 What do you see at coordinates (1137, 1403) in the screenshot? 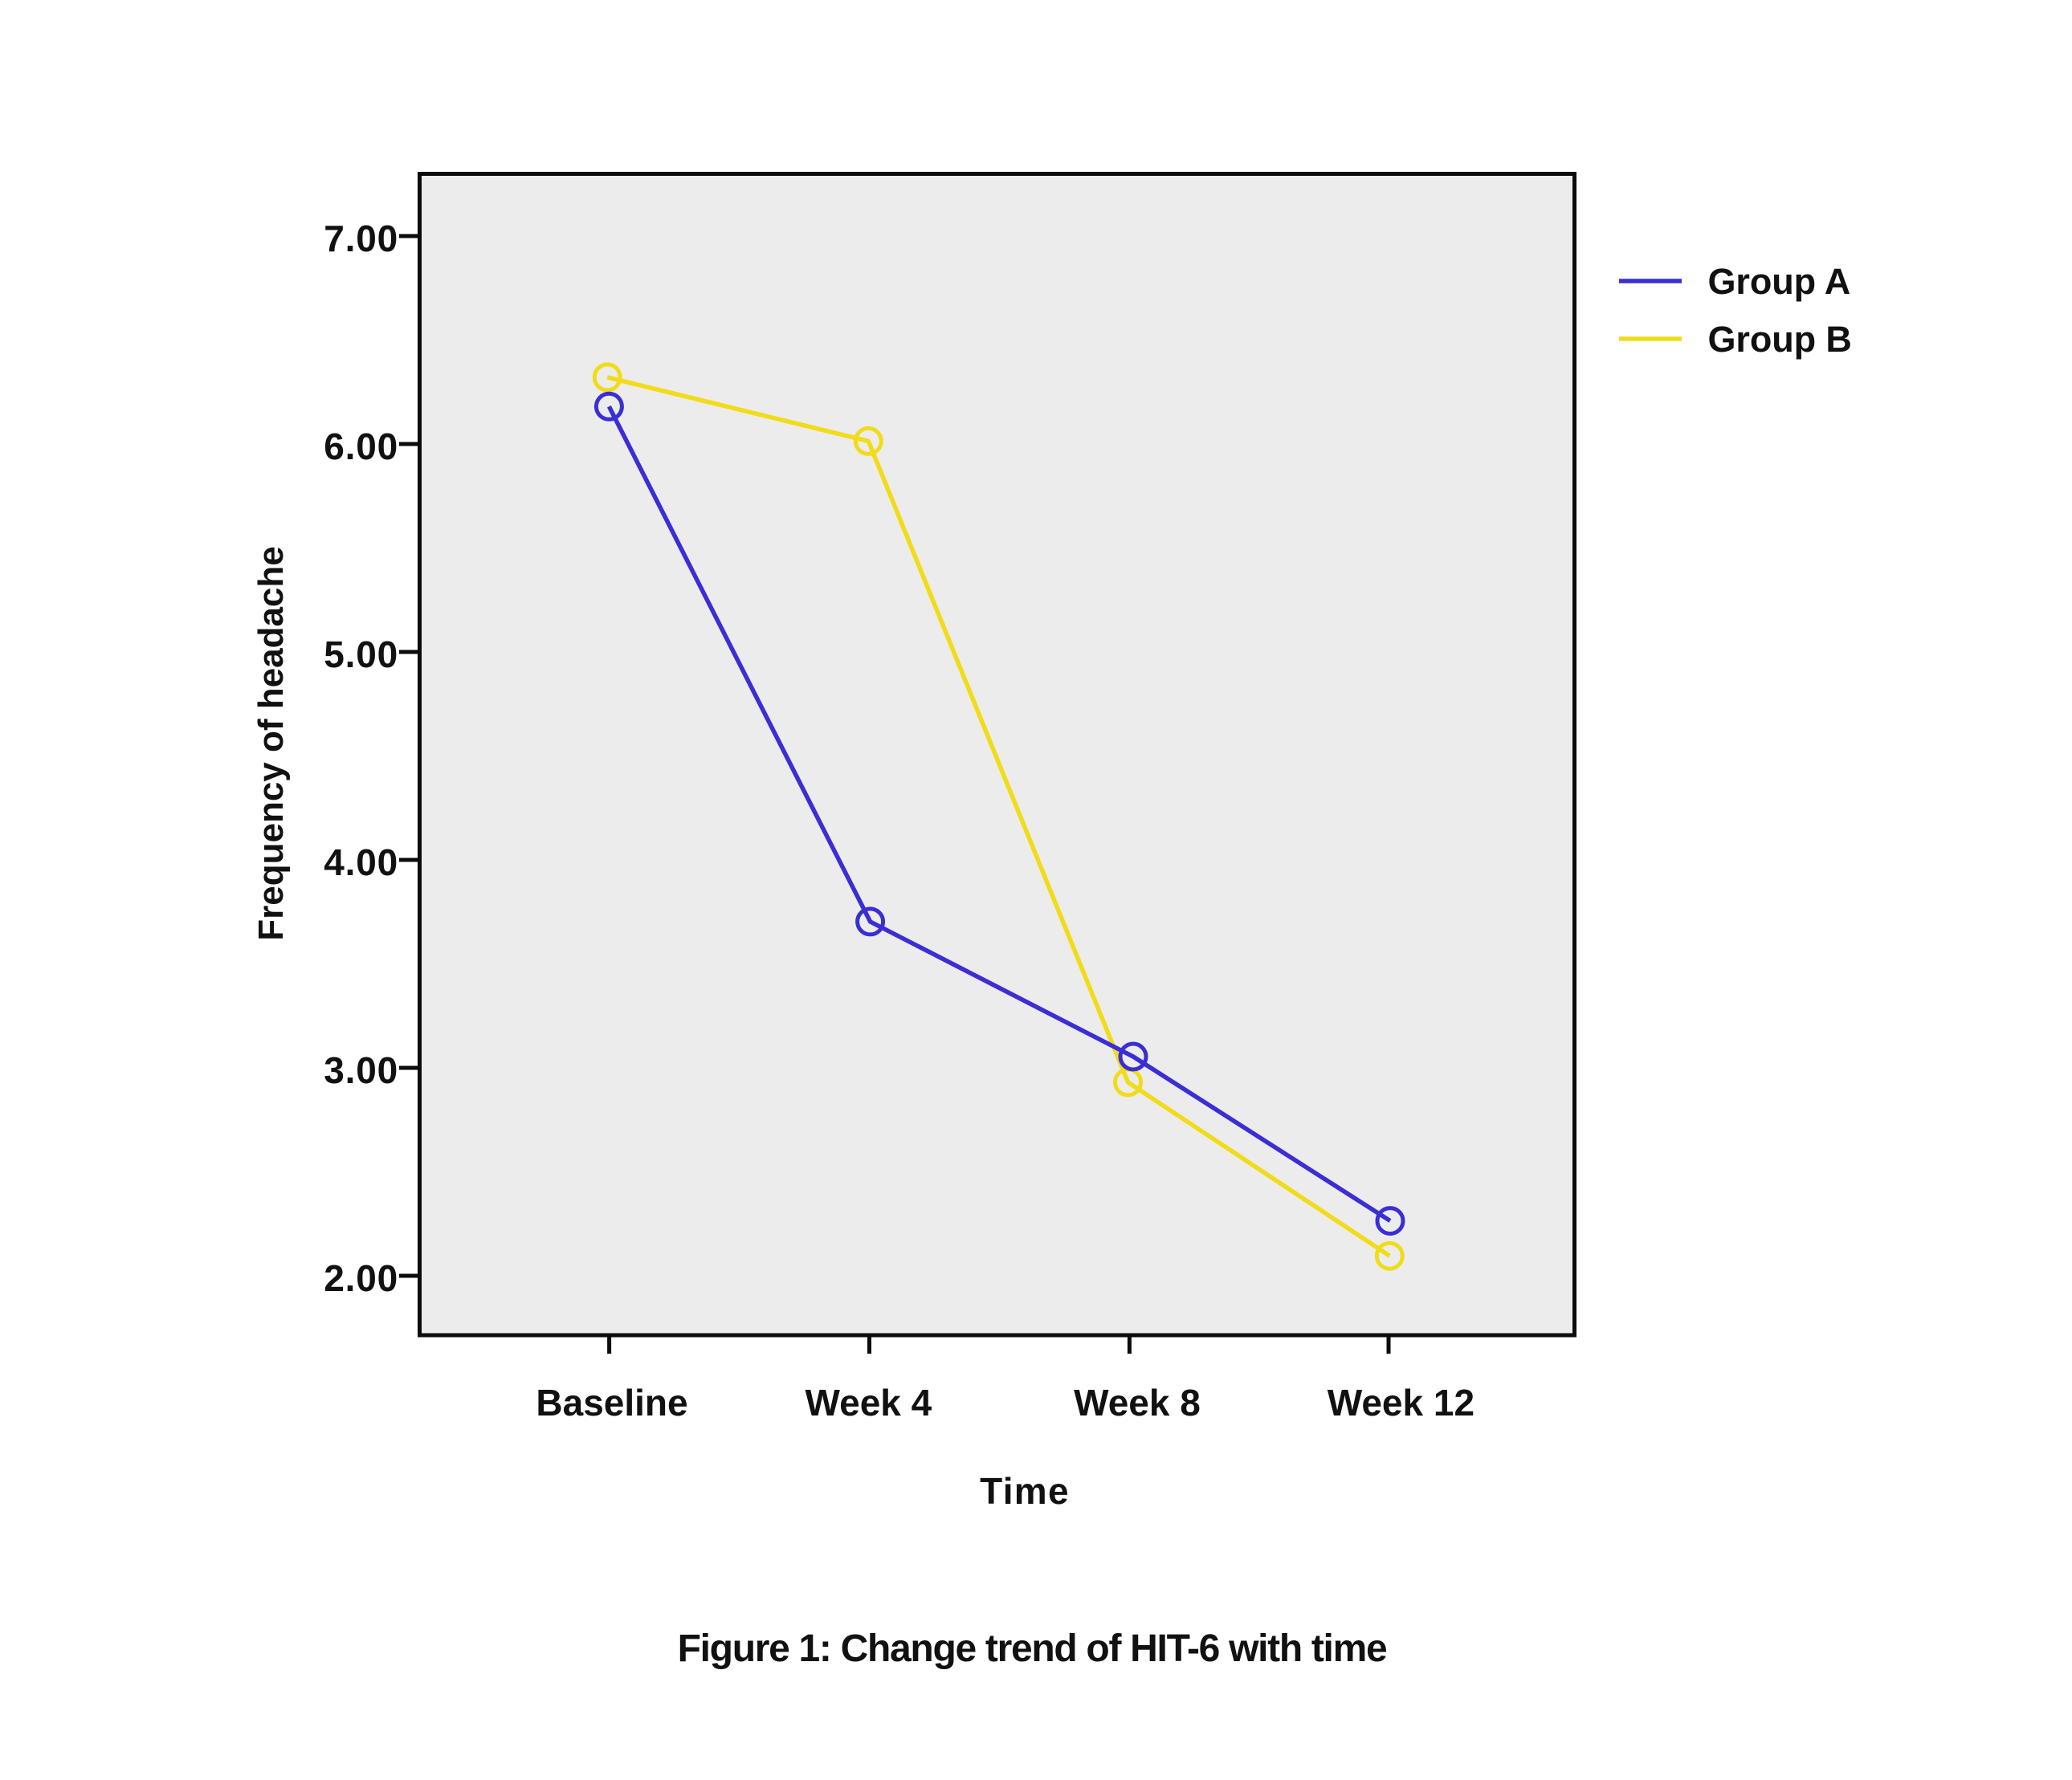
I see `svg-text: Week 8` at bounding box center [1137, 1403].